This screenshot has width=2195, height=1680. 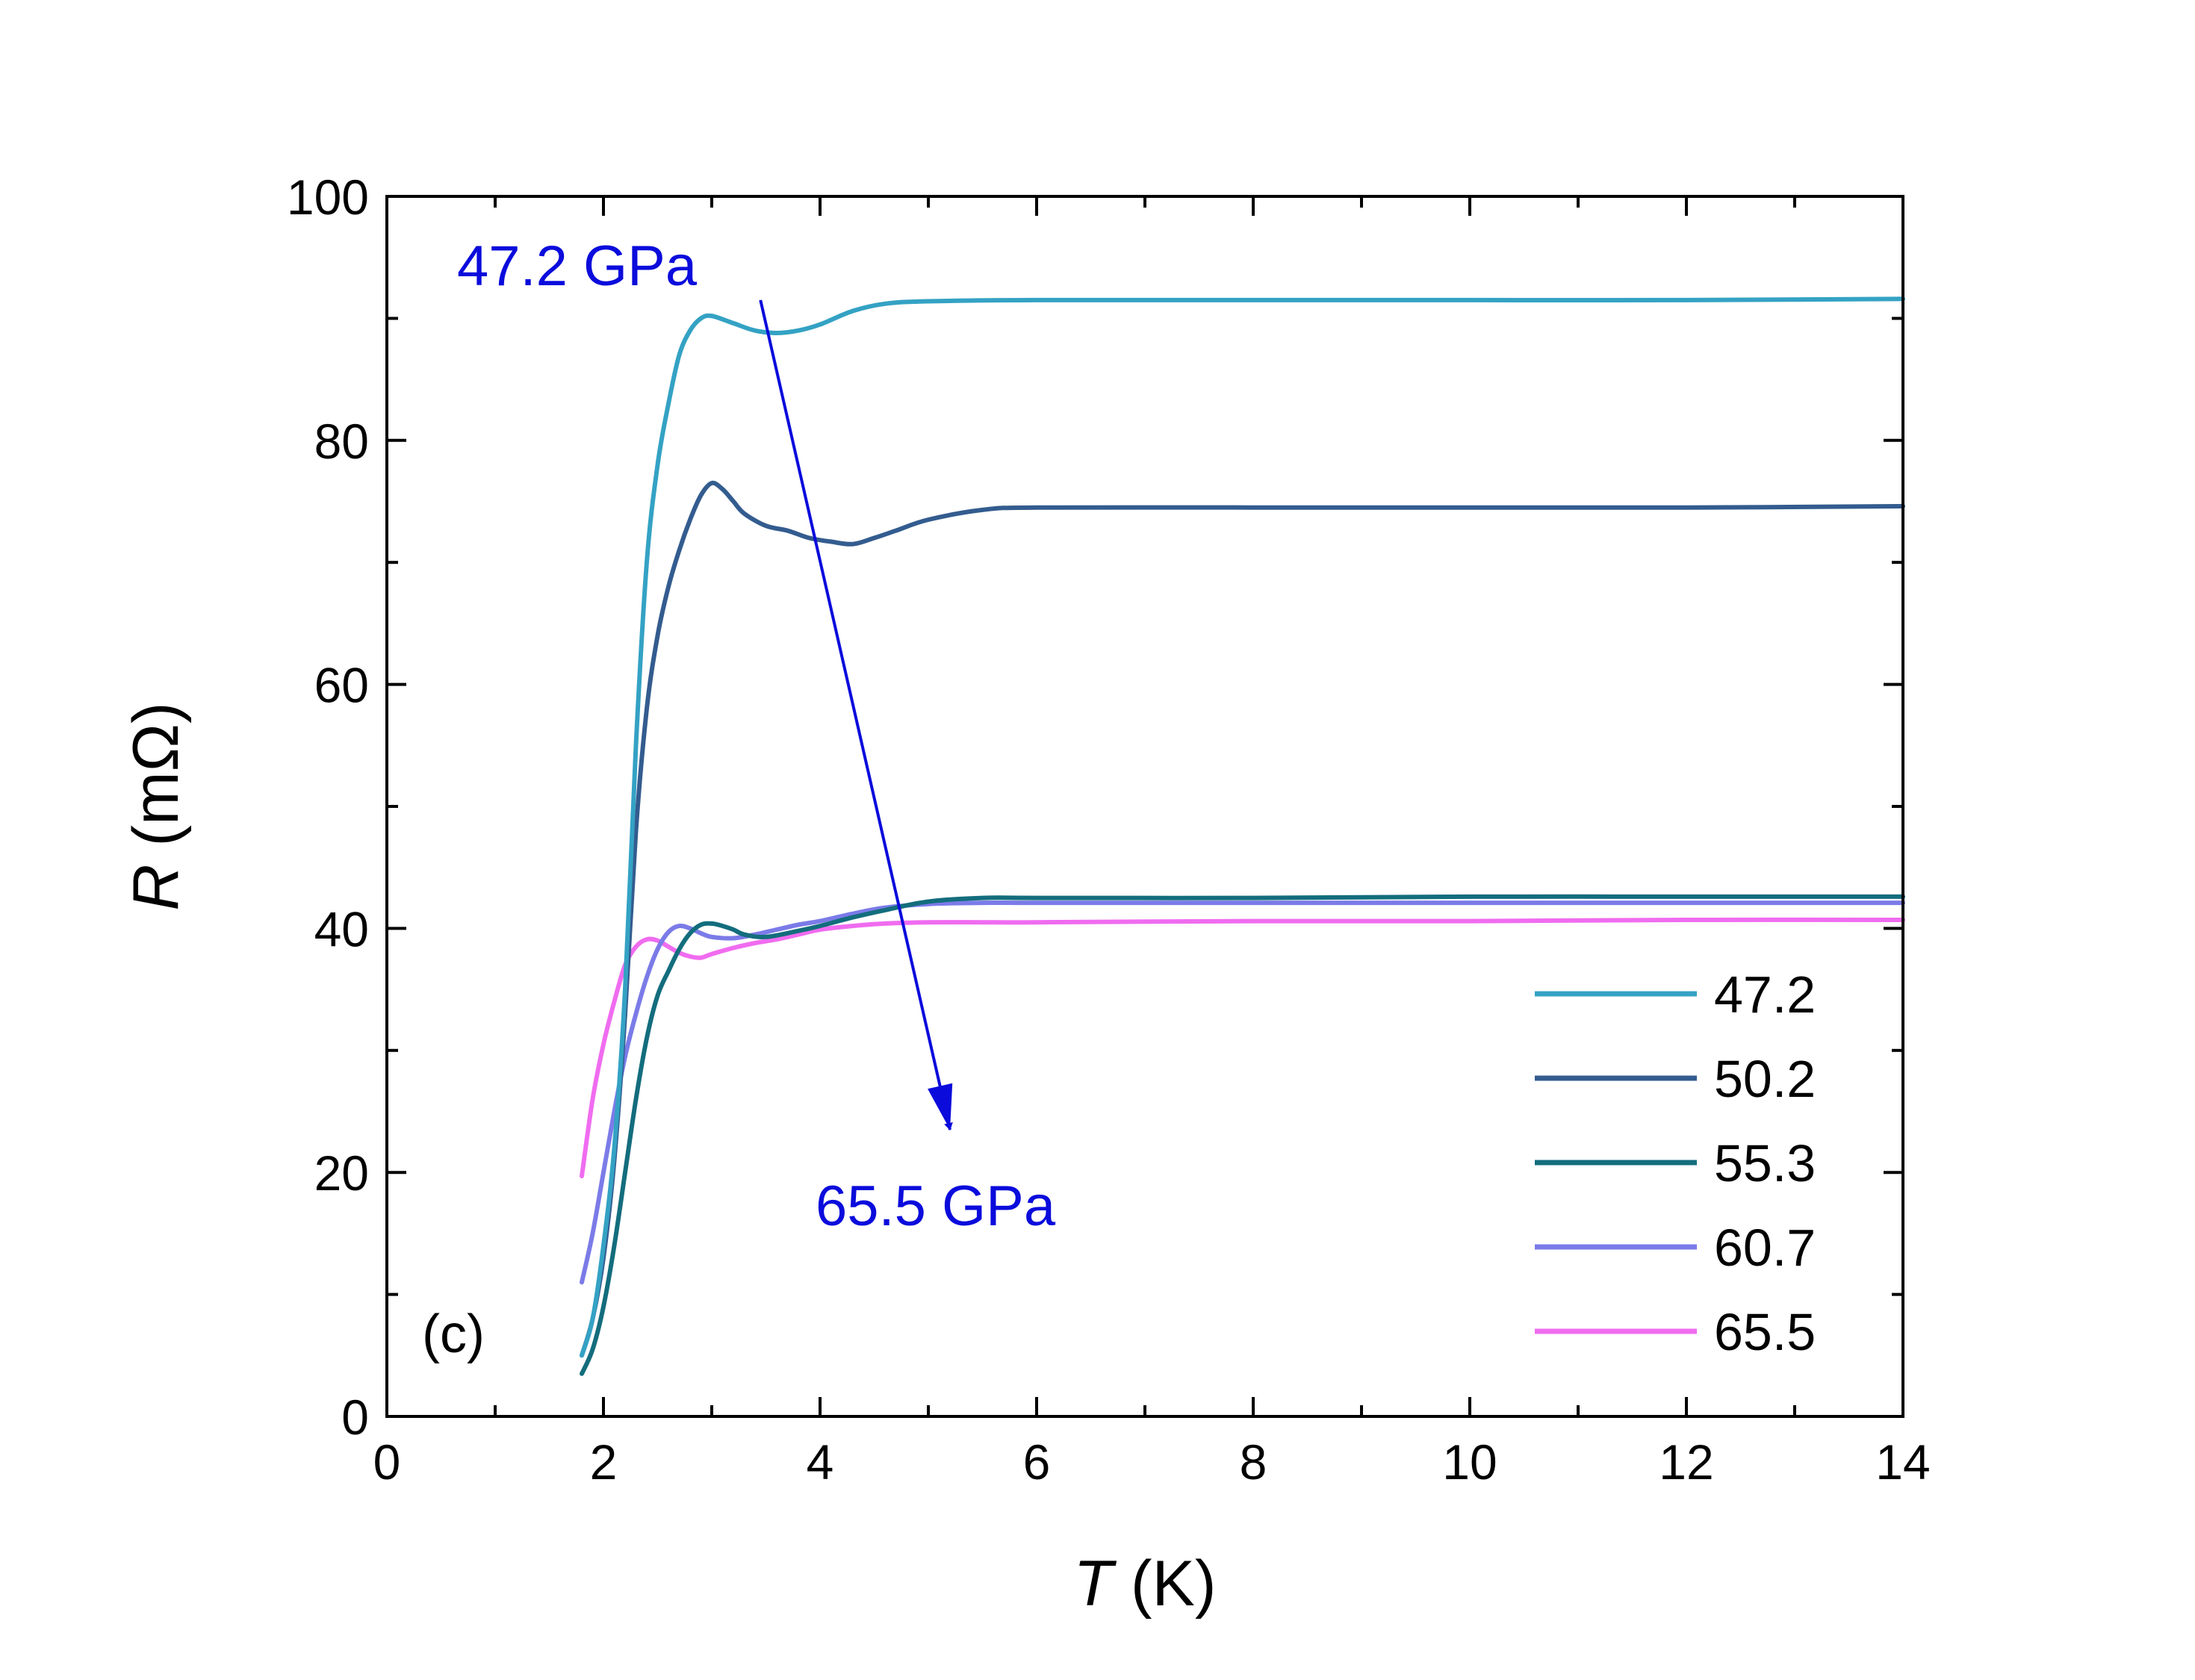 I want to click on x-tick-label: 12, so click(x=1686, y=1462).